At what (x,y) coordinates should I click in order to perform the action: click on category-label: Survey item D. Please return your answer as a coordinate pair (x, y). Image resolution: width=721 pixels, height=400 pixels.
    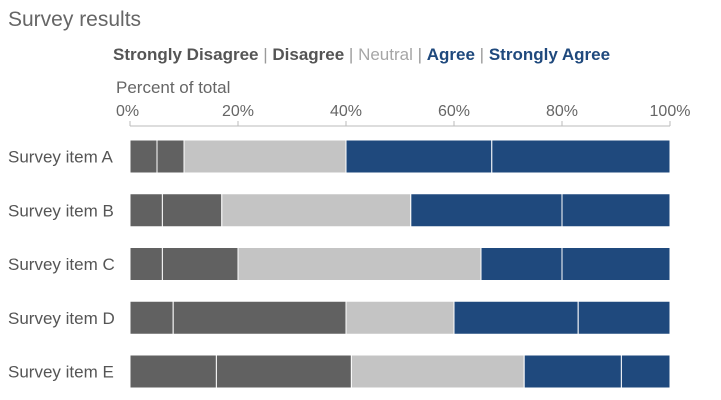
    Looking at the image, I should click on (61, 318).